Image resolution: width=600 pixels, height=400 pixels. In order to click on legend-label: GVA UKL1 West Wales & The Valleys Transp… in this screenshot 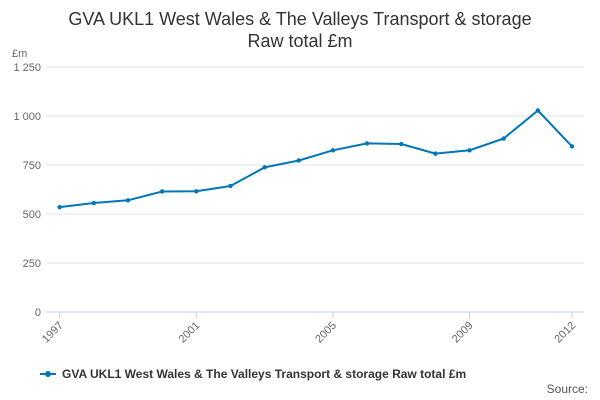, I will do `click(264, 374)`.